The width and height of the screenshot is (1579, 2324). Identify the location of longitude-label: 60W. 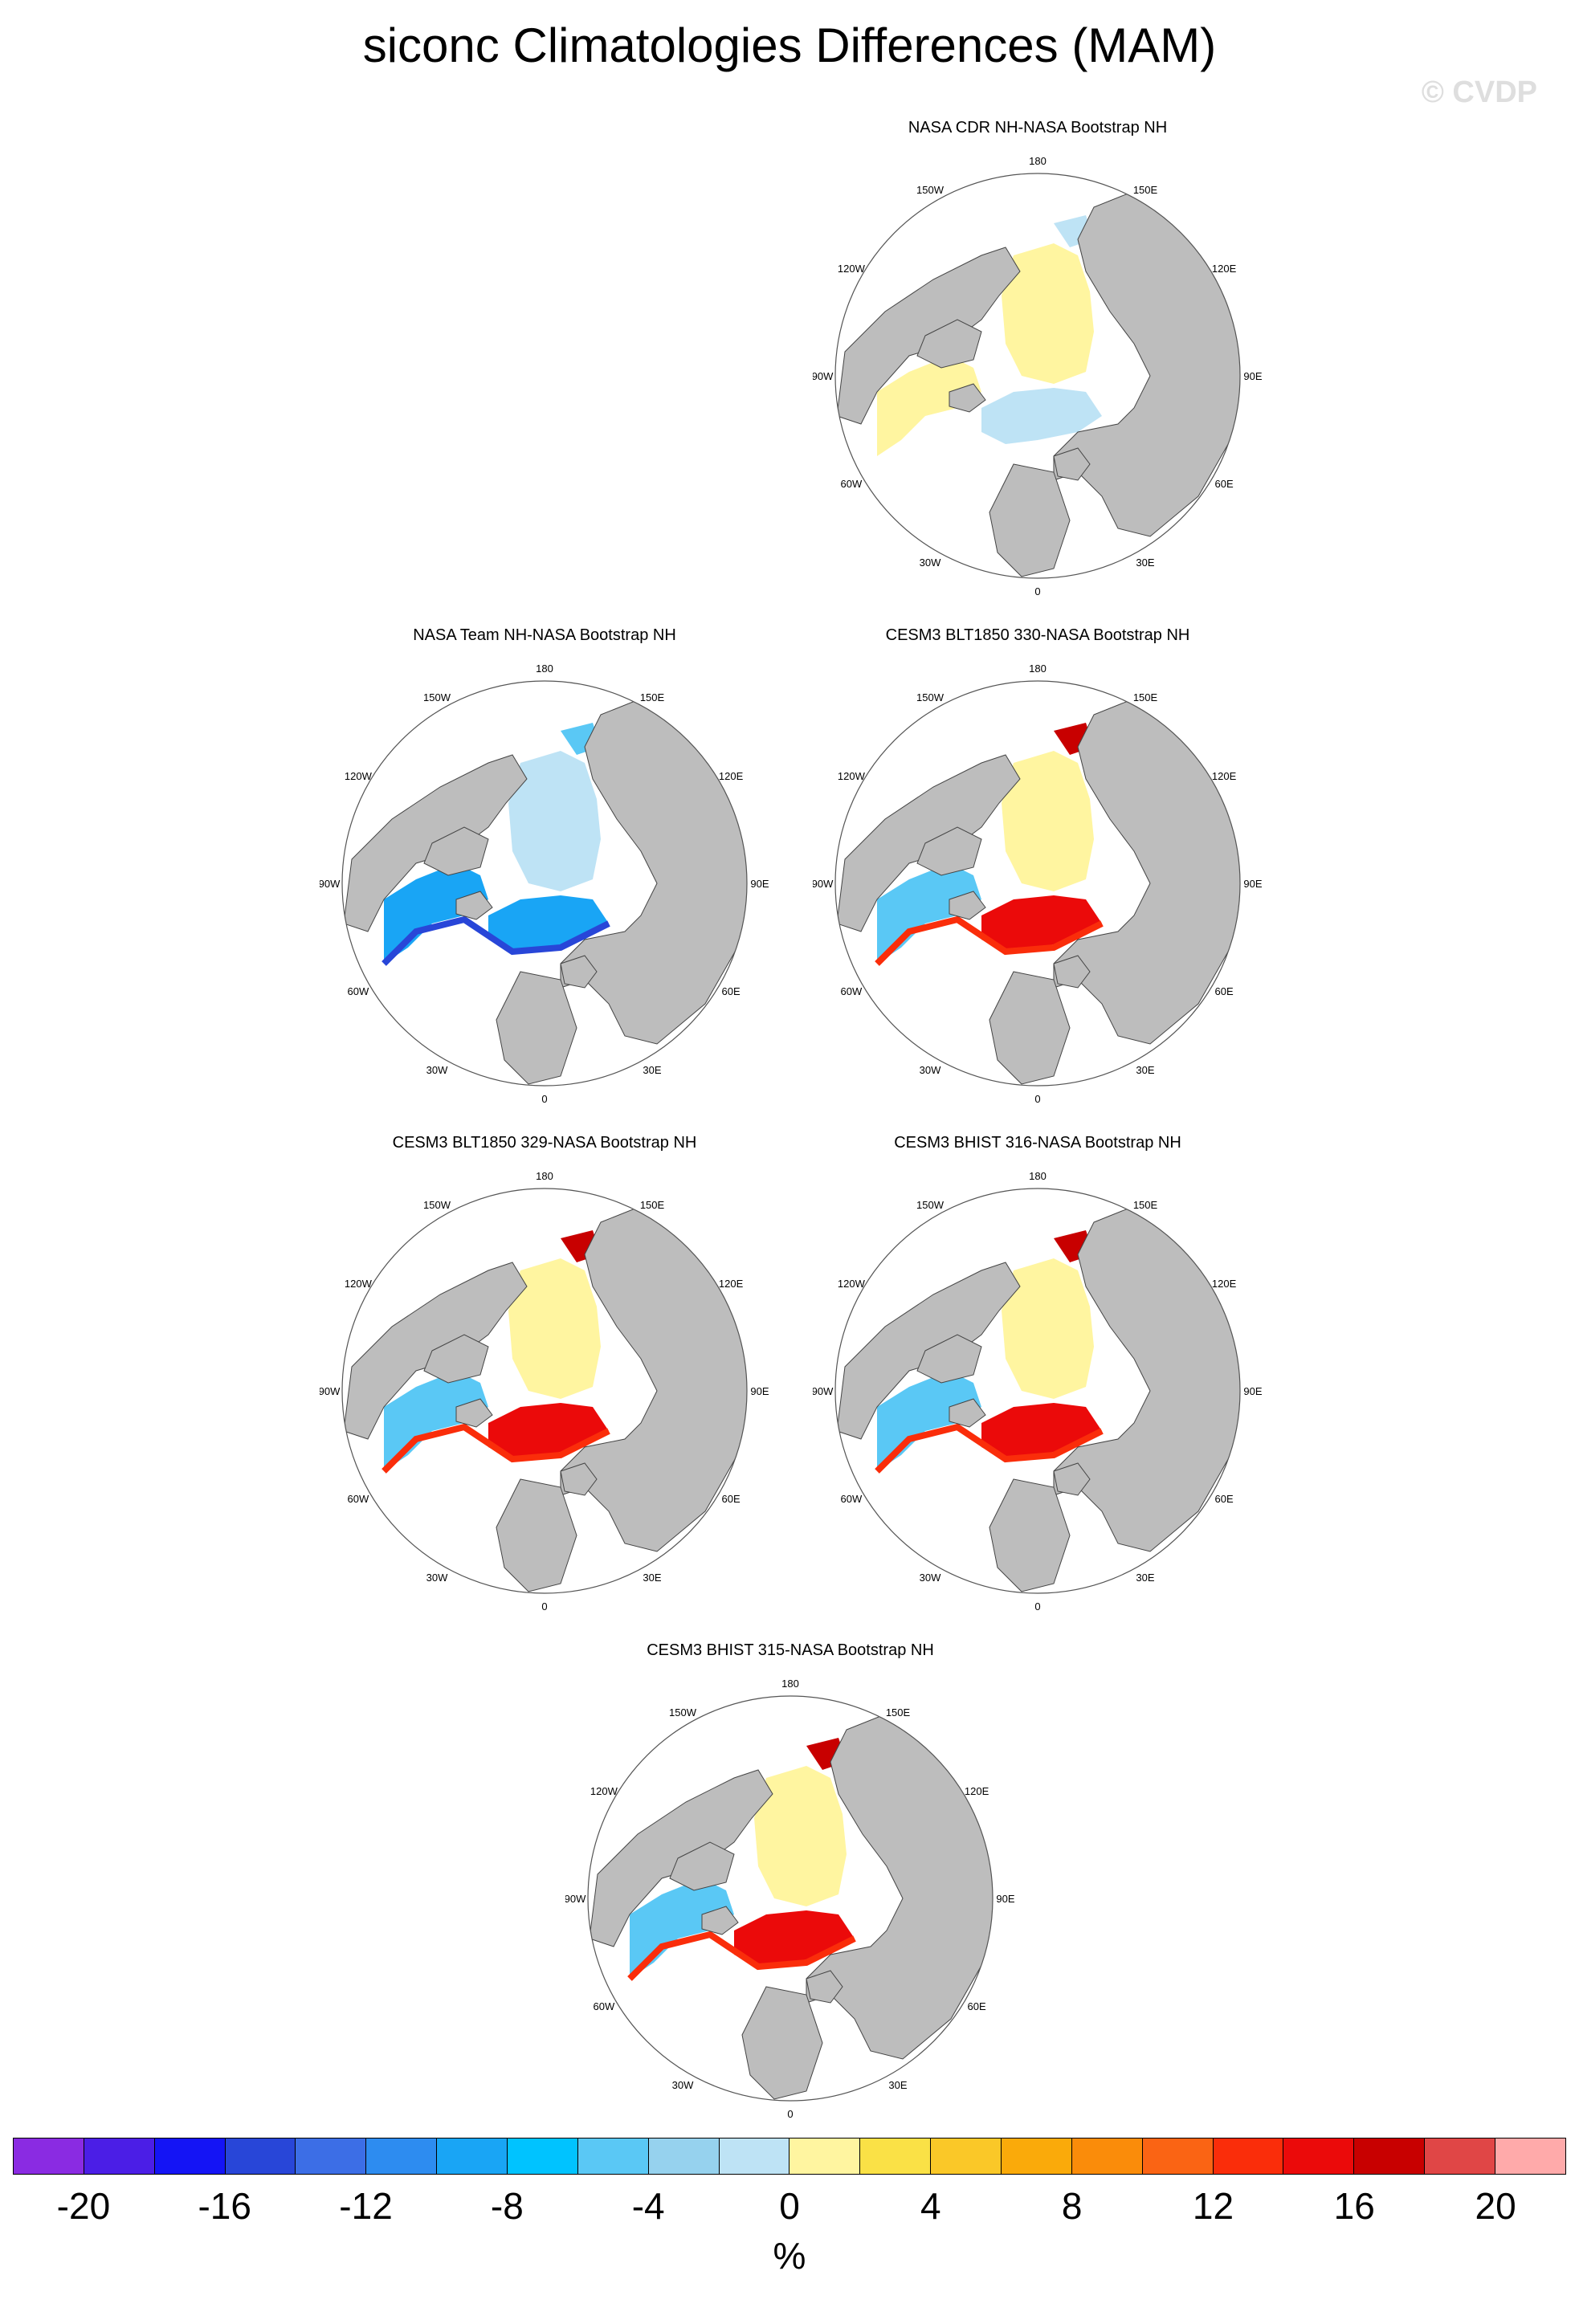
(852, 484).